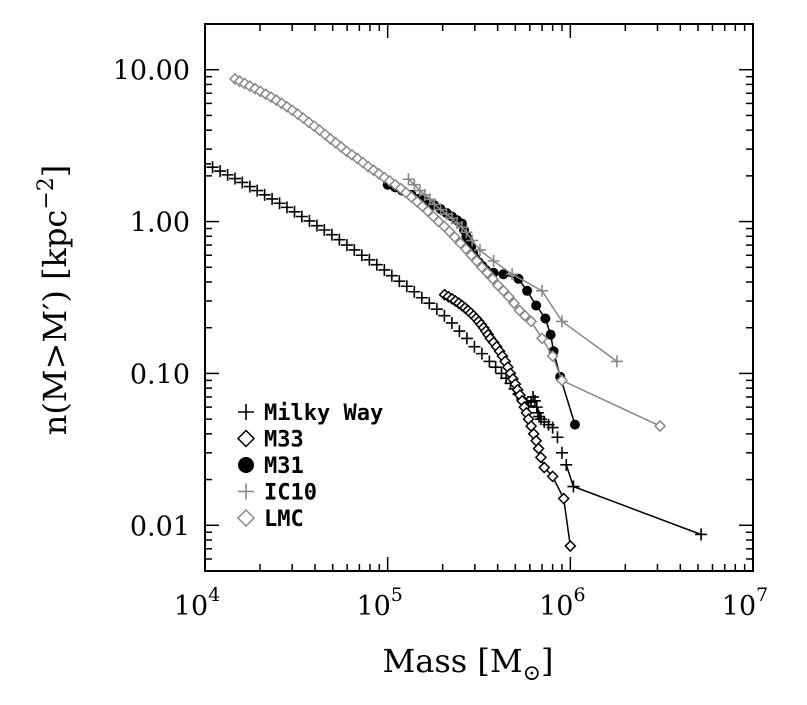  What do you see at coordinates (507, 420) in the screenshot?
I see `series-m33` at bounding box center [507, 420].